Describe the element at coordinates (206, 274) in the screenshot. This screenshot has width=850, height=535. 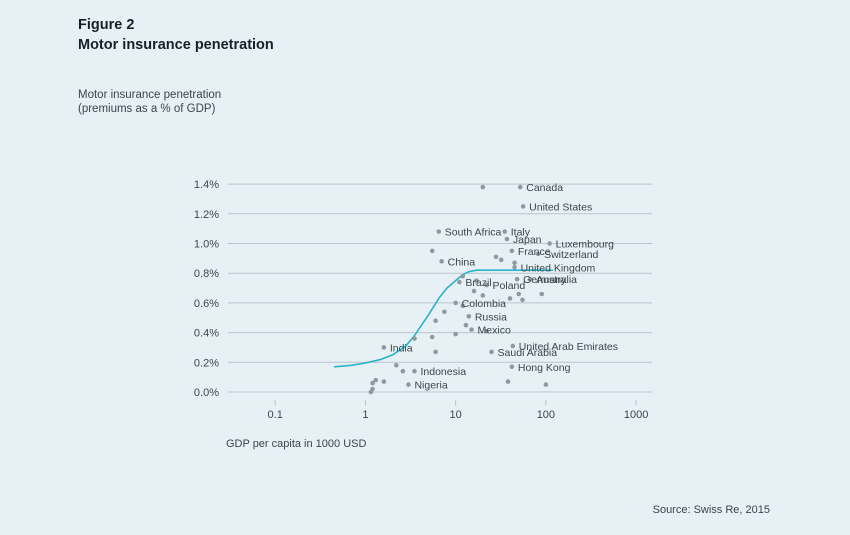
I see `y-tick-label: 0.8%` at that location.